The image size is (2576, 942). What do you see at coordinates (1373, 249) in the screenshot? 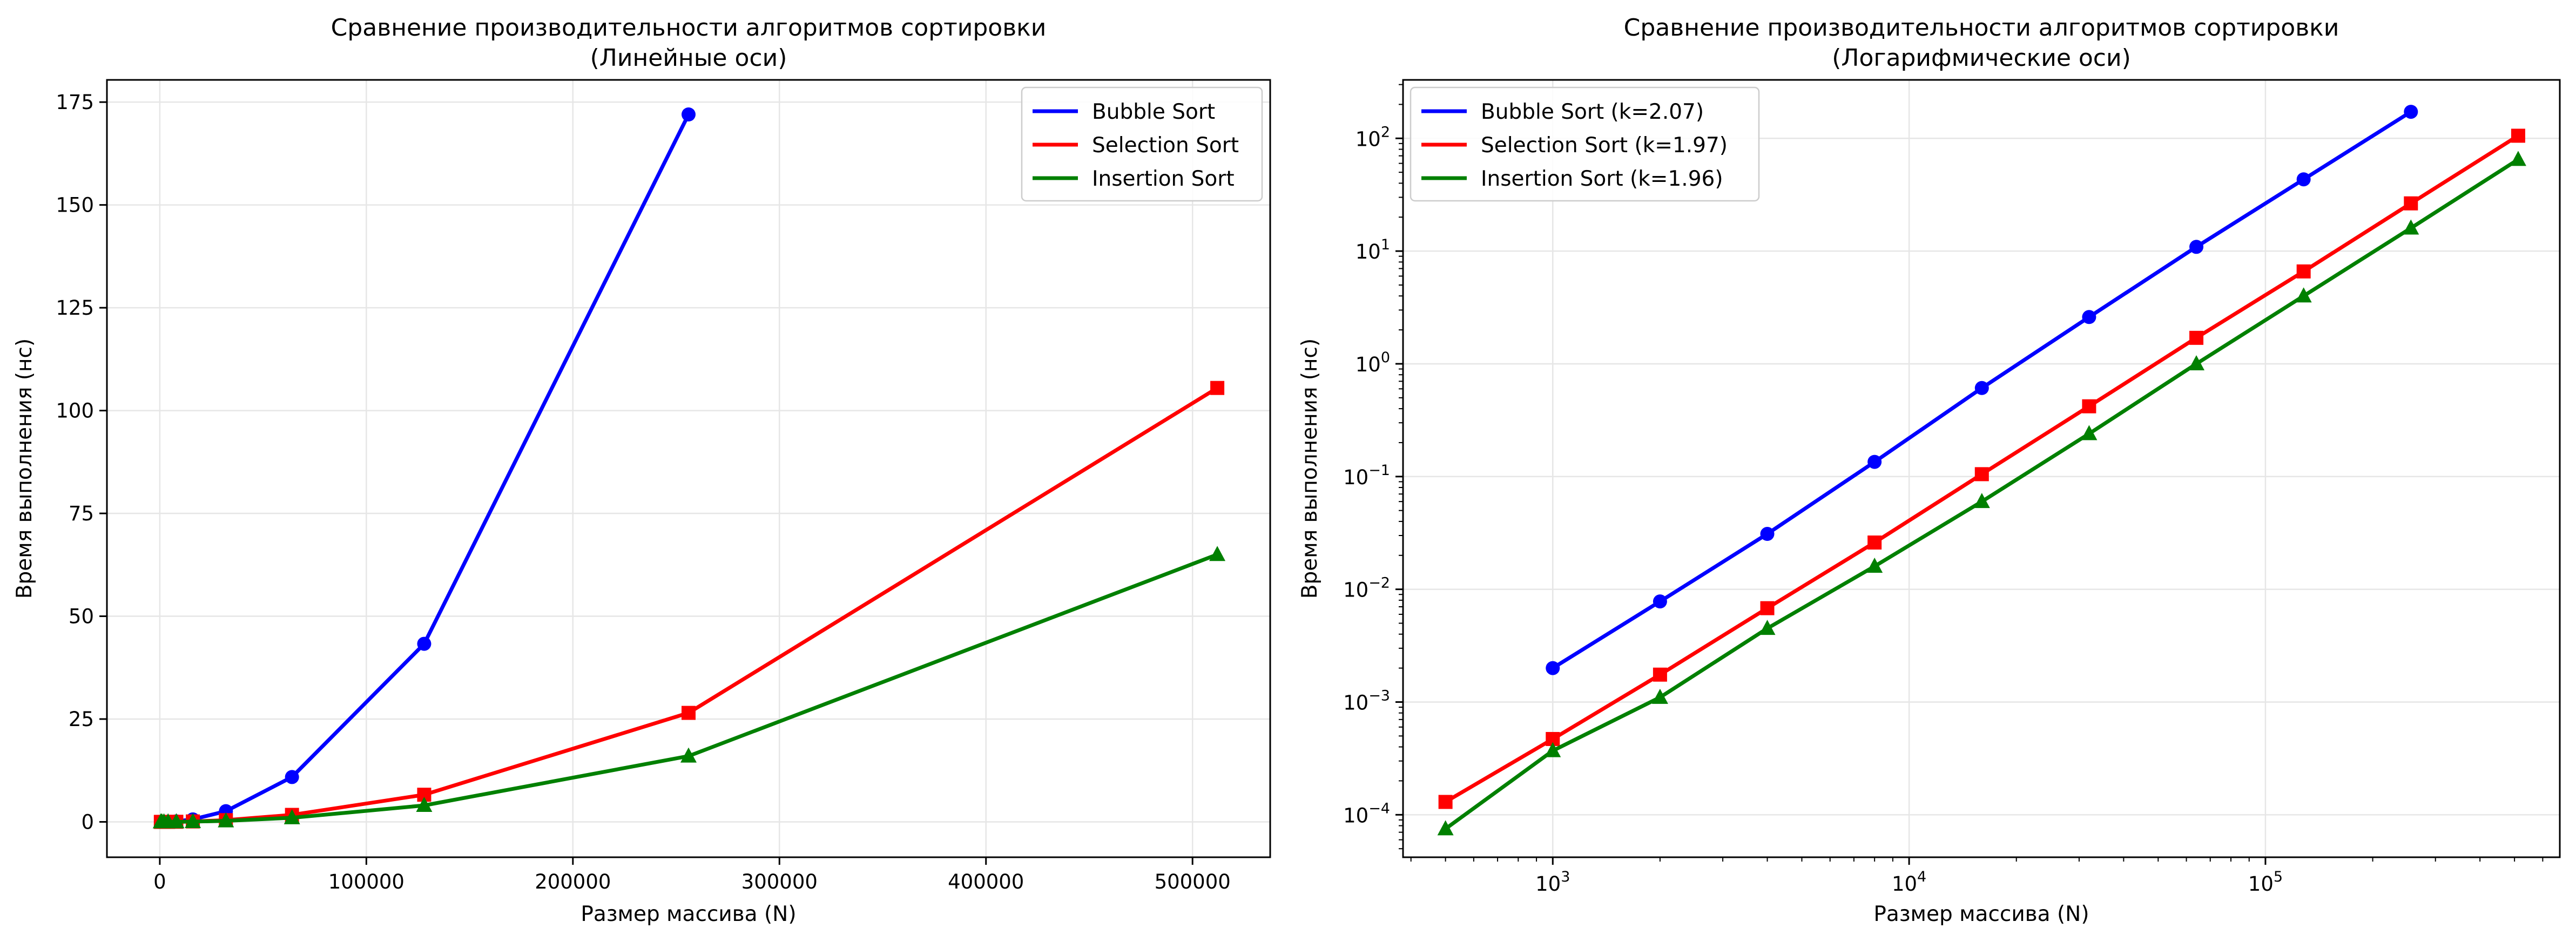
I see `y-tick-label: 101` at bounding box center [1373, 249].